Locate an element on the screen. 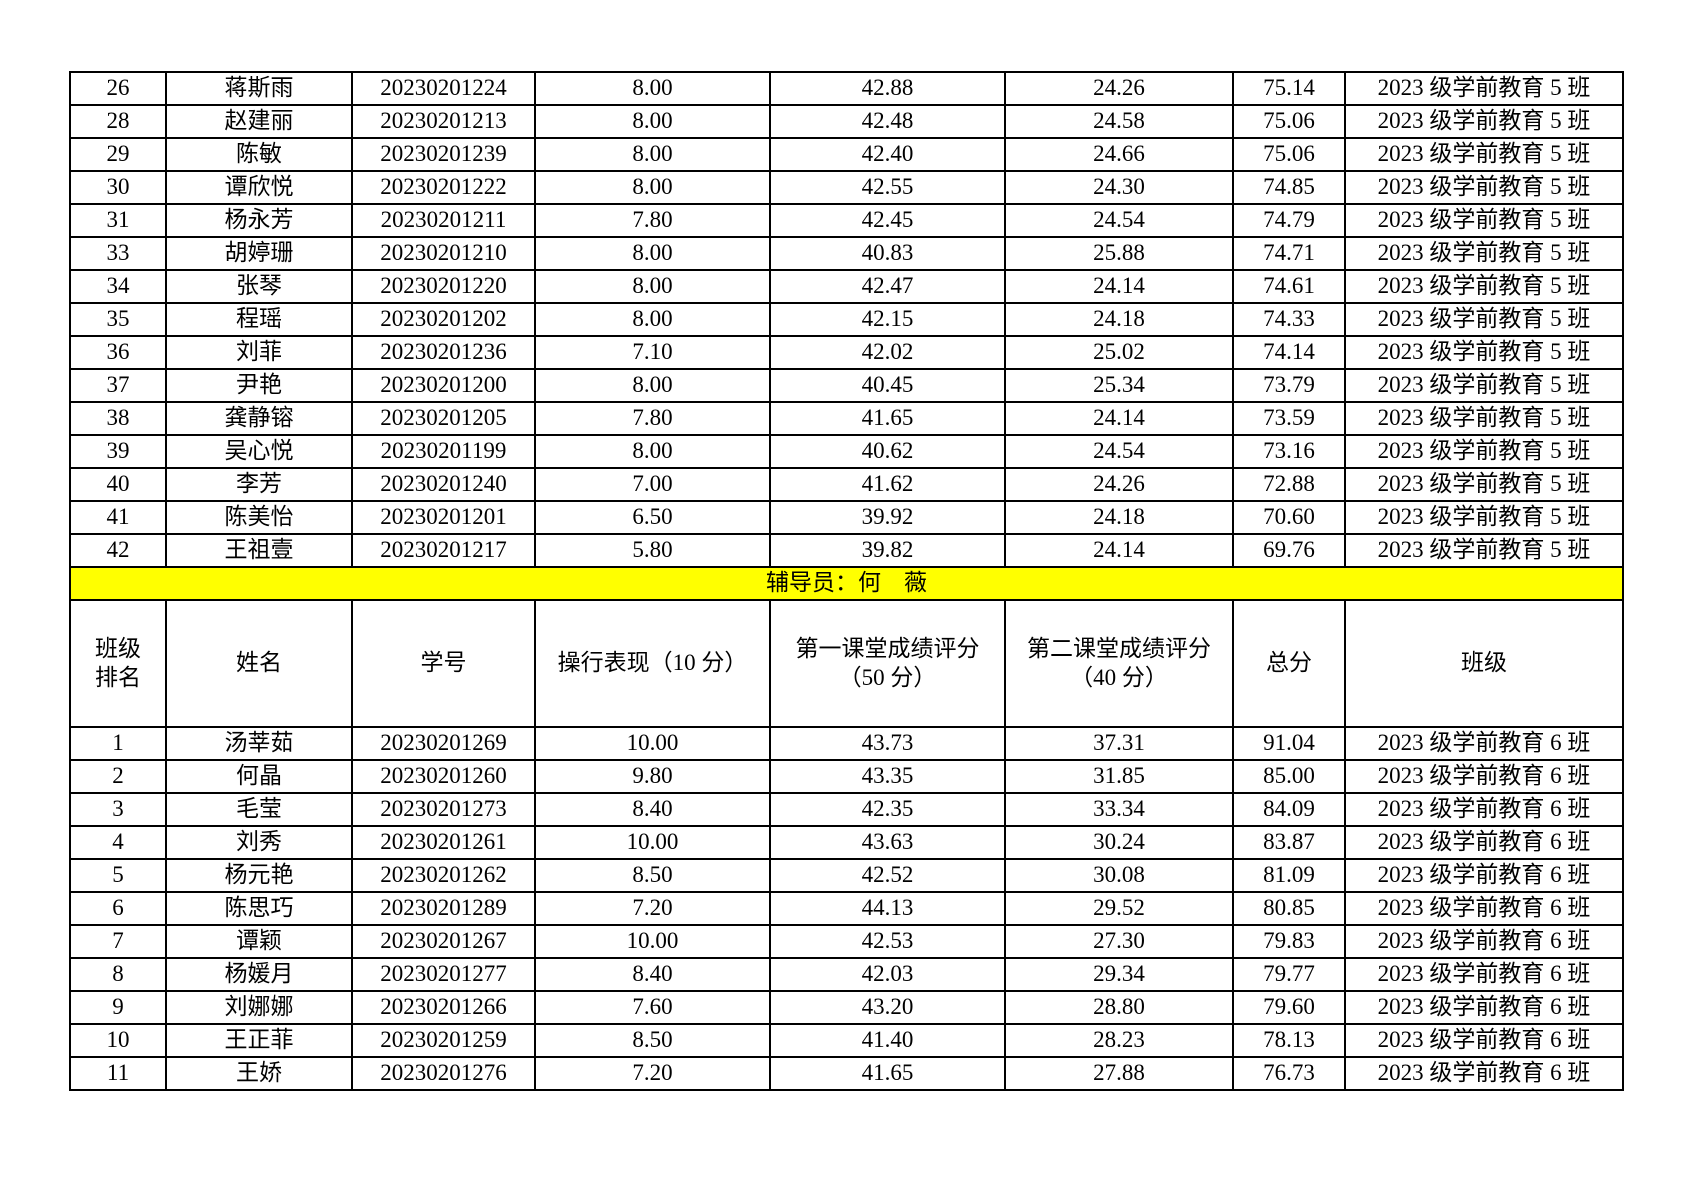  table-cell: 20230201266 is located at coordinates (443, 1007).